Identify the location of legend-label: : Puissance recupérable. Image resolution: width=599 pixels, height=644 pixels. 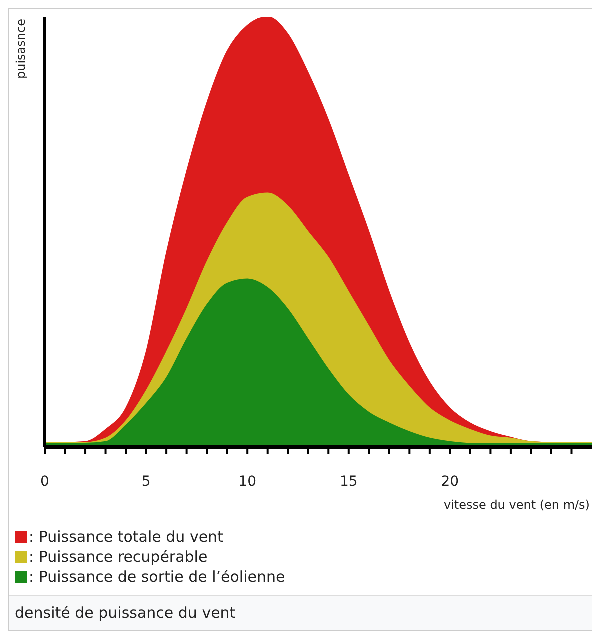
(118, 557).